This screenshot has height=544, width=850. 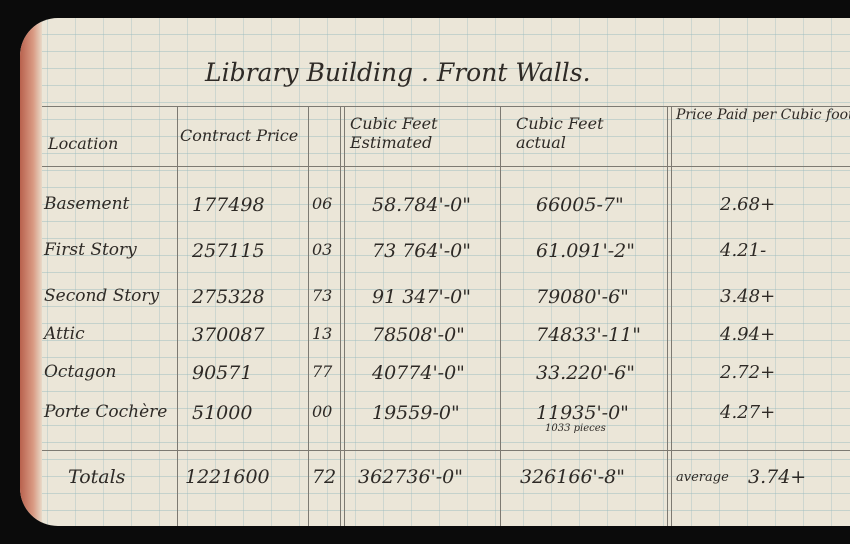 What do you see at coordinates (748, 334) in the screenshot?
I see `row-per-foot: 4.94+` at bounding box center [748, 334].